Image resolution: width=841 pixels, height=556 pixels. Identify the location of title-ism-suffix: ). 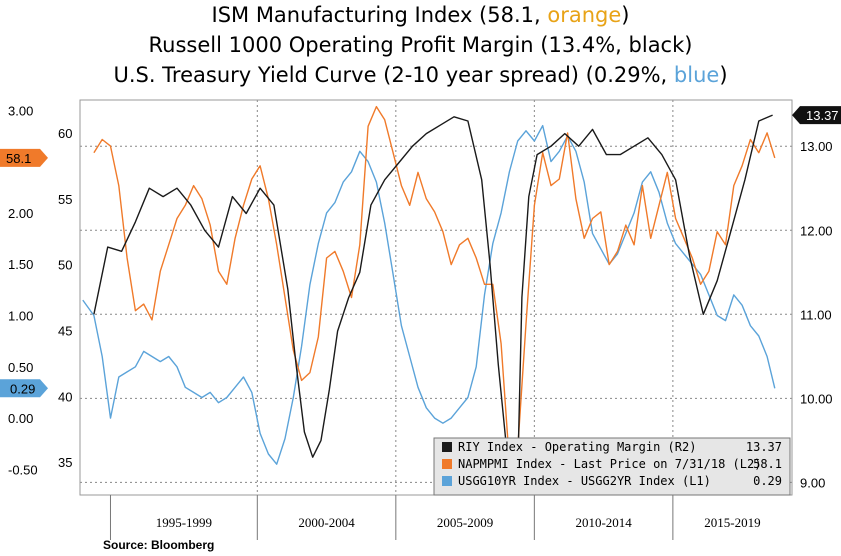
(625, 15).